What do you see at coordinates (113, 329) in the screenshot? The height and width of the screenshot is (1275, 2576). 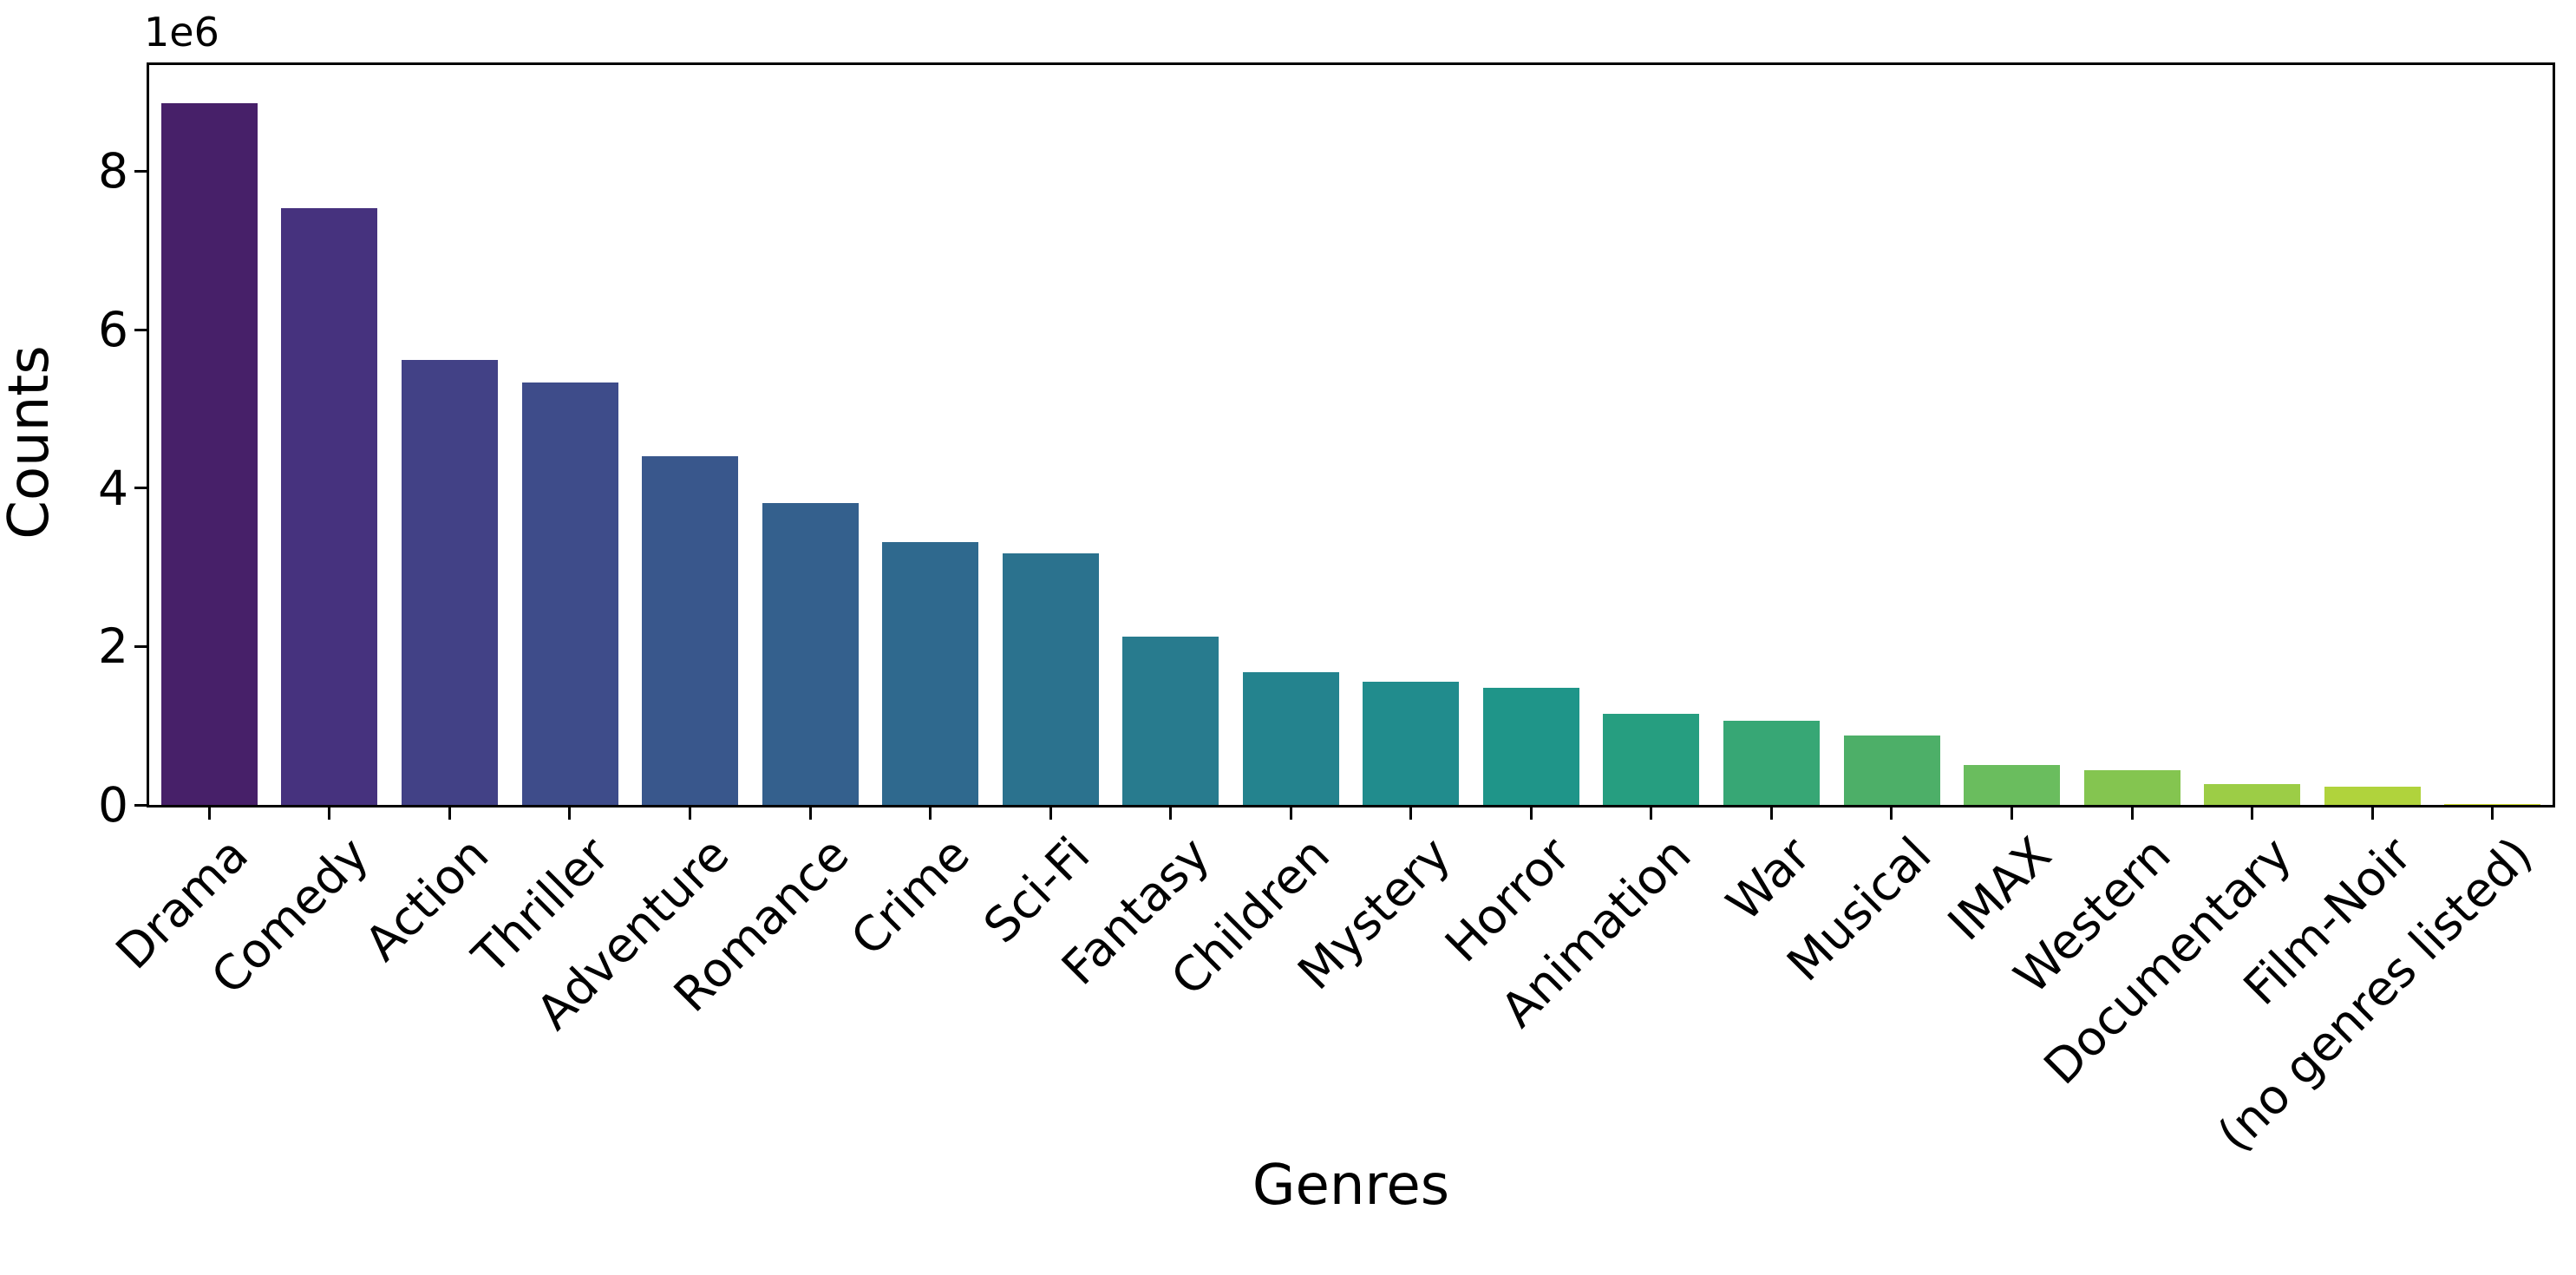 I see `y-tick-label: 6` at bounding box center [113, 329].